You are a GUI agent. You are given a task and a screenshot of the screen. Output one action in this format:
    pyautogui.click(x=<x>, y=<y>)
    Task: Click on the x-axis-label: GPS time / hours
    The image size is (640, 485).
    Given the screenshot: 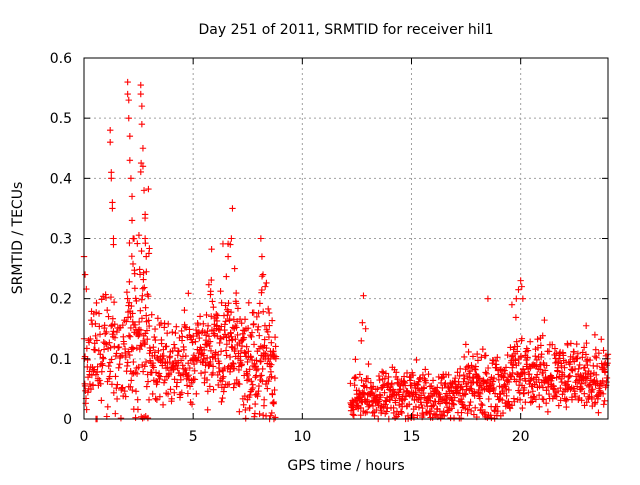 What is the action you would take?
    pyautogui.click(x=345, y=466)
    